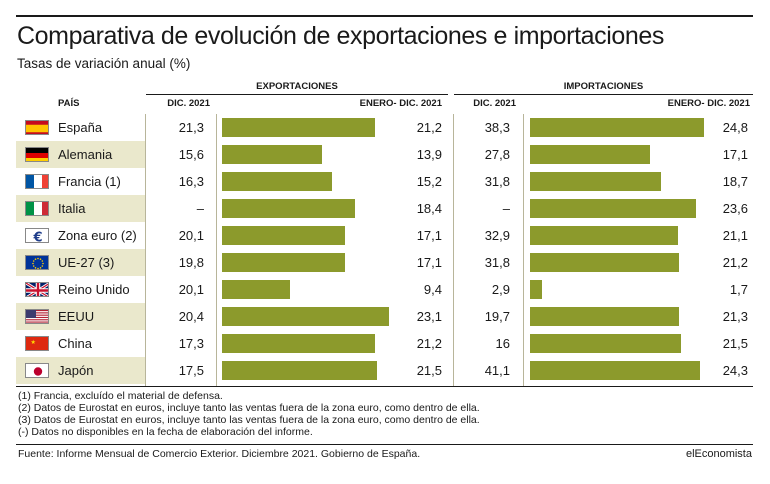 This screenshot has width=770, height=484. Describe the element at coordinates (69, 103) in the screenshot. I see `country-column-header: PAÍS` at that location.